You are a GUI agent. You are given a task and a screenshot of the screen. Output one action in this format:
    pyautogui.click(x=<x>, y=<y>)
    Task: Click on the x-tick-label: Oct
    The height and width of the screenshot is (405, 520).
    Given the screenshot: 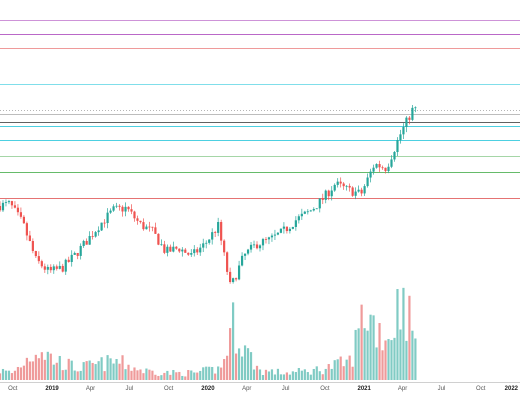 What is the action you would take?
    pyautogui.click(x=13, y=389)
    